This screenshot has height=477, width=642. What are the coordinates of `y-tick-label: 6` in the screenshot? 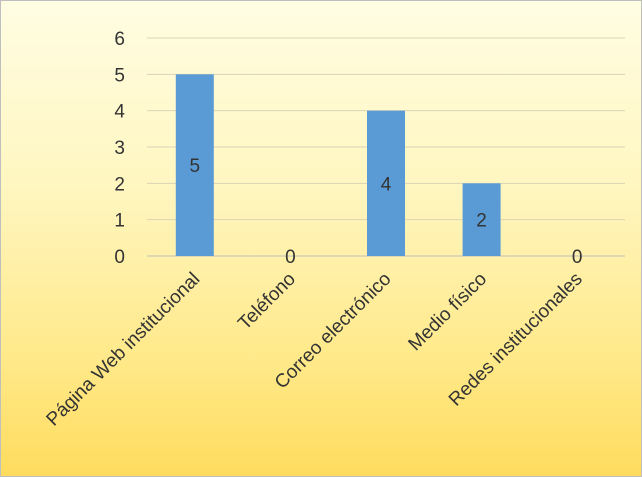 It's located at (119, 39).